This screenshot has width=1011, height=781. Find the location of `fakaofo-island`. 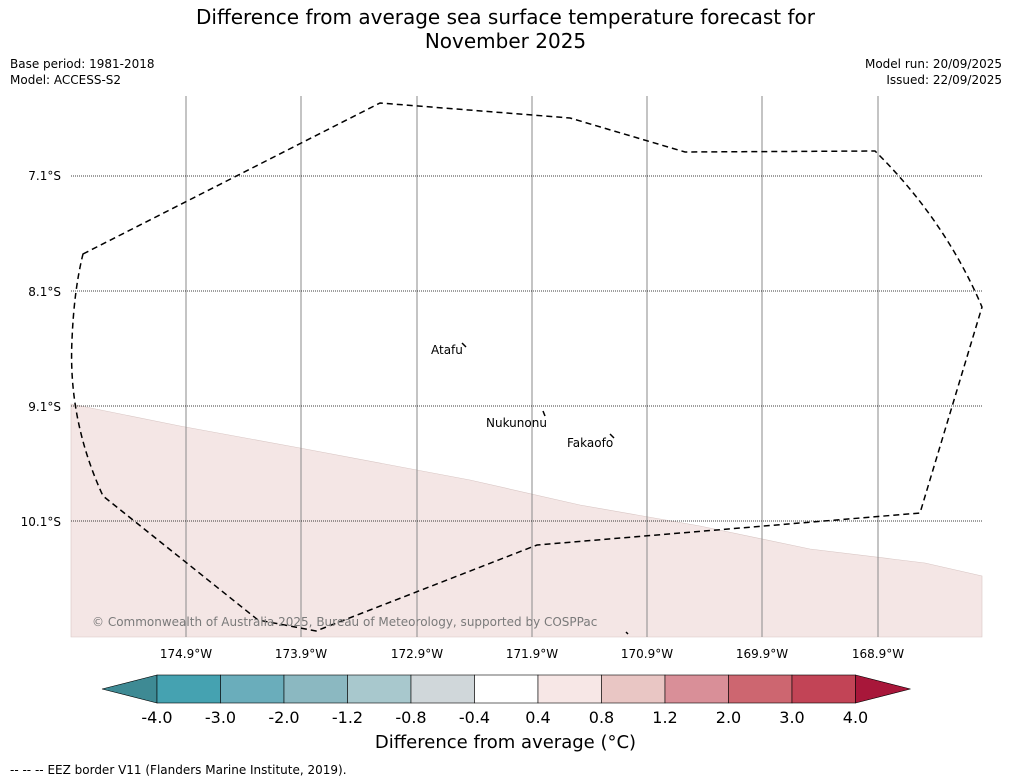

fakaofo-island is located at coordinates (612, 436).